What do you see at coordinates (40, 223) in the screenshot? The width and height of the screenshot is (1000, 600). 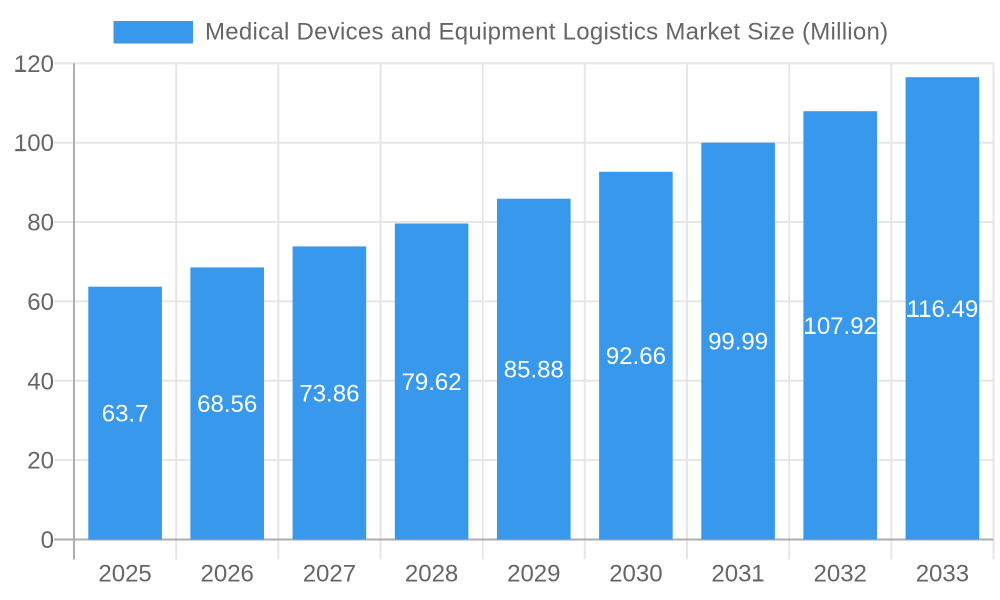 I see `svg-text: 80` at bounding box center [40, 223].